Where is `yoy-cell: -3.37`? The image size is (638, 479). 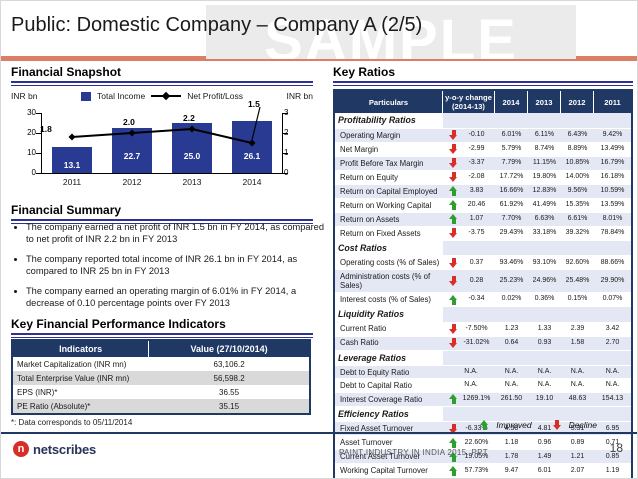 yoy-cell: -3.37 is located at coordinates (469, 163).